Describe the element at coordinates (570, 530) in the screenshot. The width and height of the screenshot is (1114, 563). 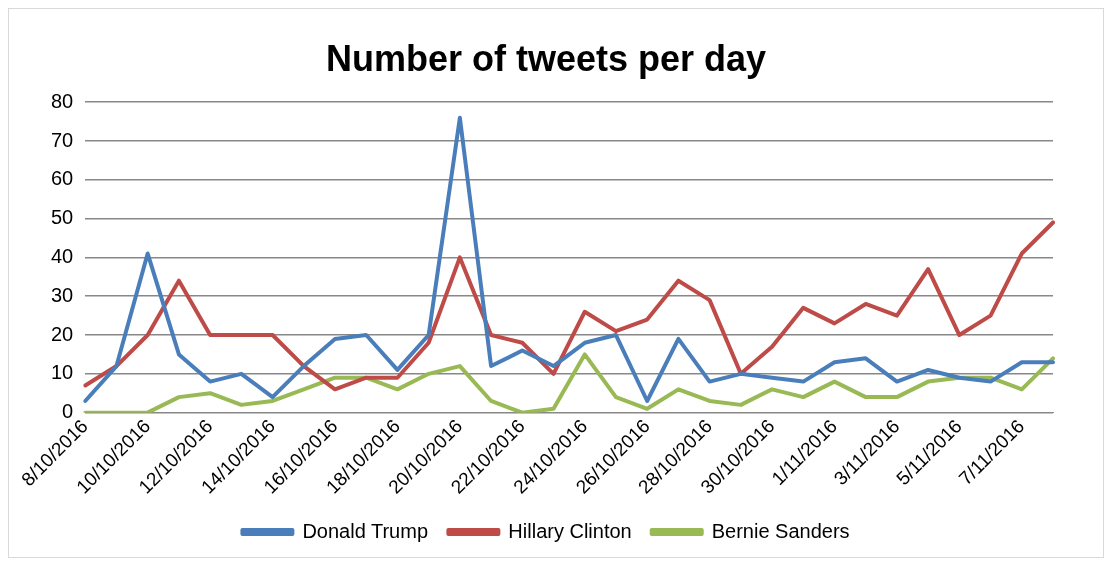
I see `legend-label: Hillary Clinton` at that location.